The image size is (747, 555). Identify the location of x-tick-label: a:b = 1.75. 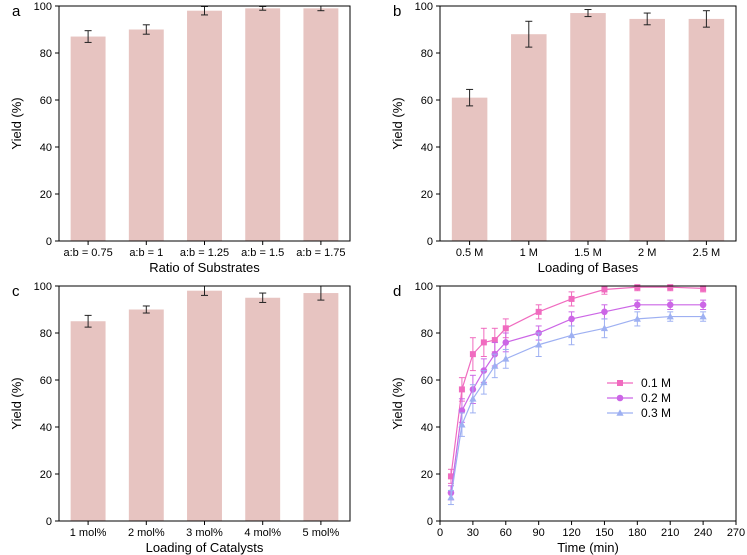
(320, 253).